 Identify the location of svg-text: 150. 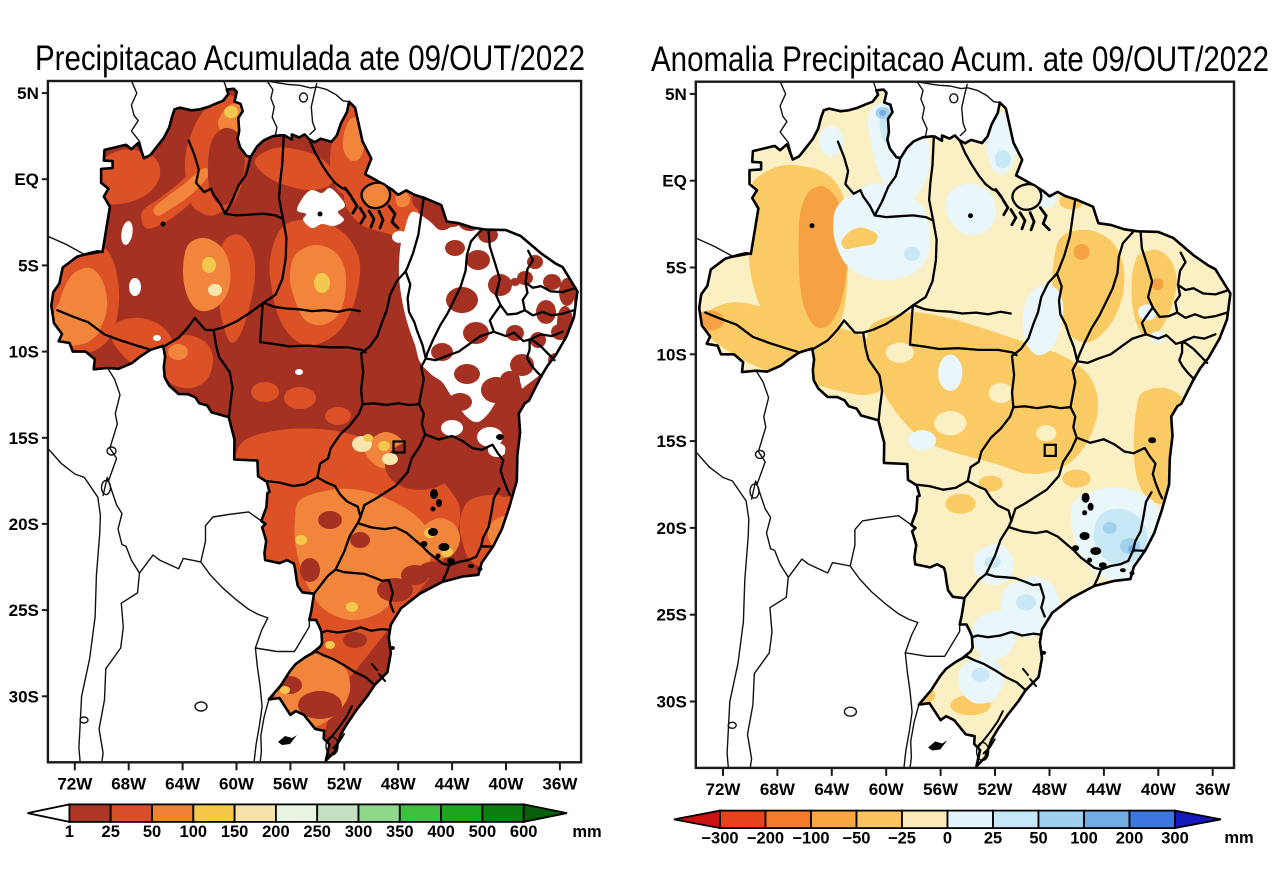
(235, 832).